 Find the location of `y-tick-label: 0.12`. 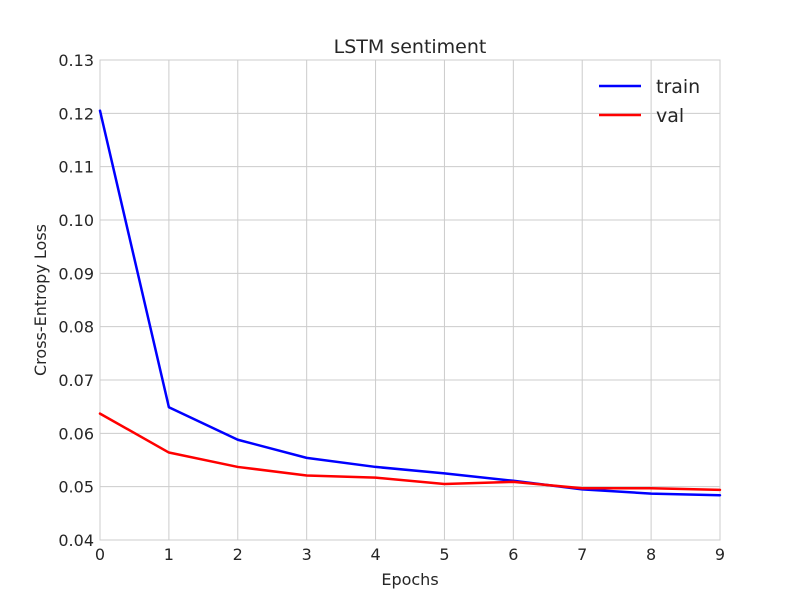

y-tick-label: 0.12 is located at coordinates (76, 113).